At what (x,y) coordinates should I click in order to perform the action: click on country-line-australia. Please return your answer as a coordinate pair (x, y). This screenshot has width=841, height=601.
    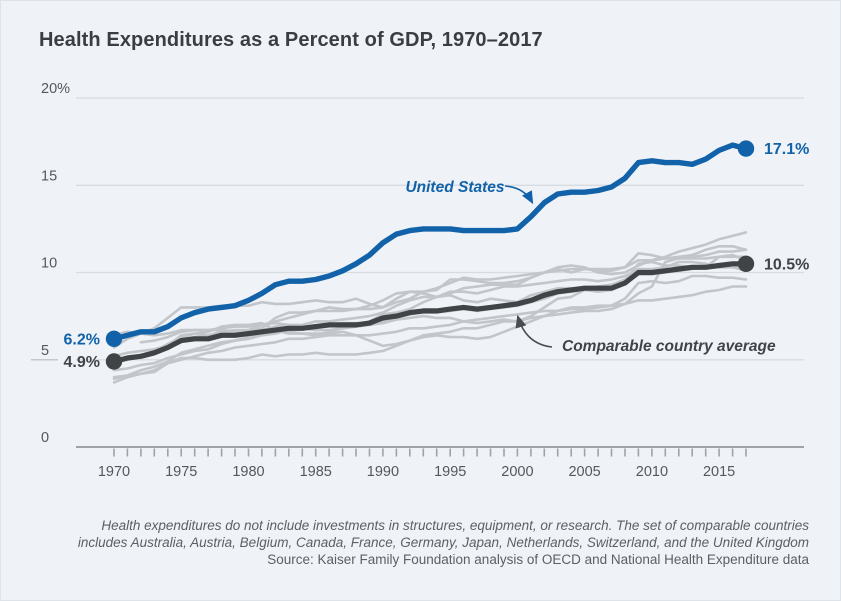
    Looking at the image, I should click on (430, 334).